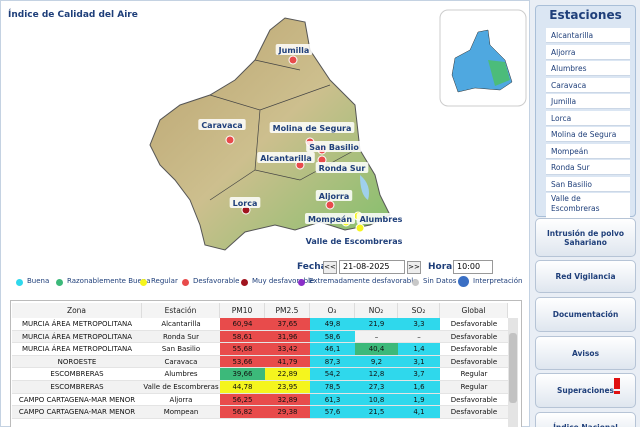 The width and height of the screenshot is (640, 427). I want to click on table-cell: 10,8, so click(376, 400).